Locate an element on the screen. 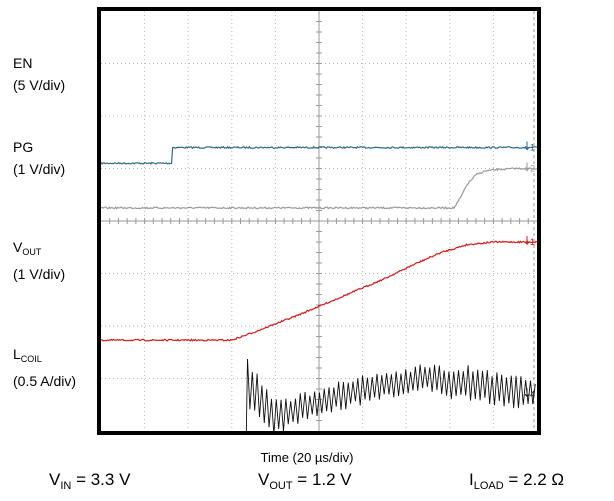 Image resolution: width=614 pixels, height=501 pixels. svg-text: 2 is located at coordinates (532, 169).